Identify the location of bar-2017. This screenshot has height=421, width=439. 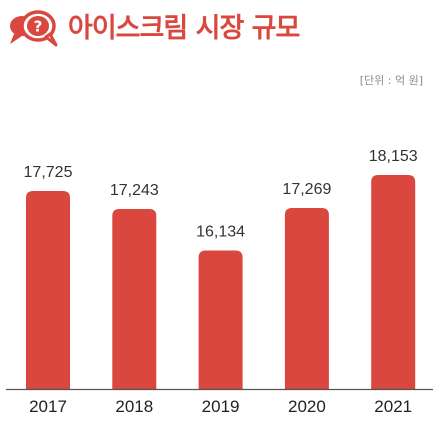
(48, 290).